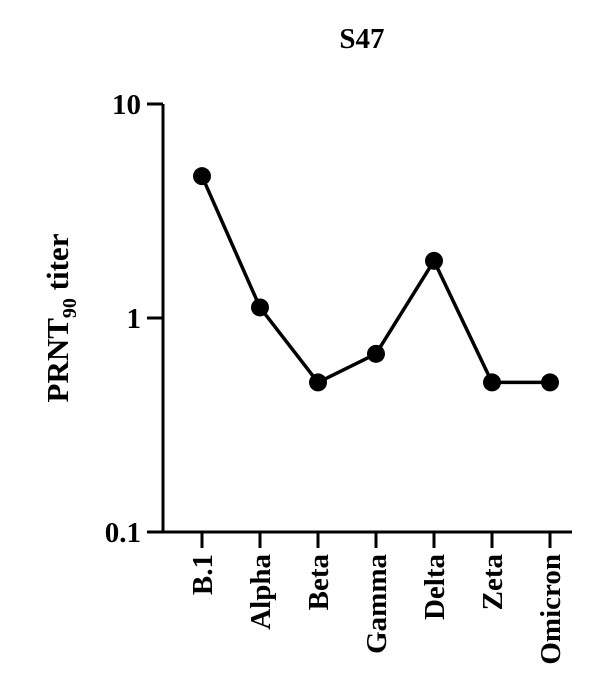  I want to click on y-axis-ticks: 0.1 1 10, so click(134, 319).